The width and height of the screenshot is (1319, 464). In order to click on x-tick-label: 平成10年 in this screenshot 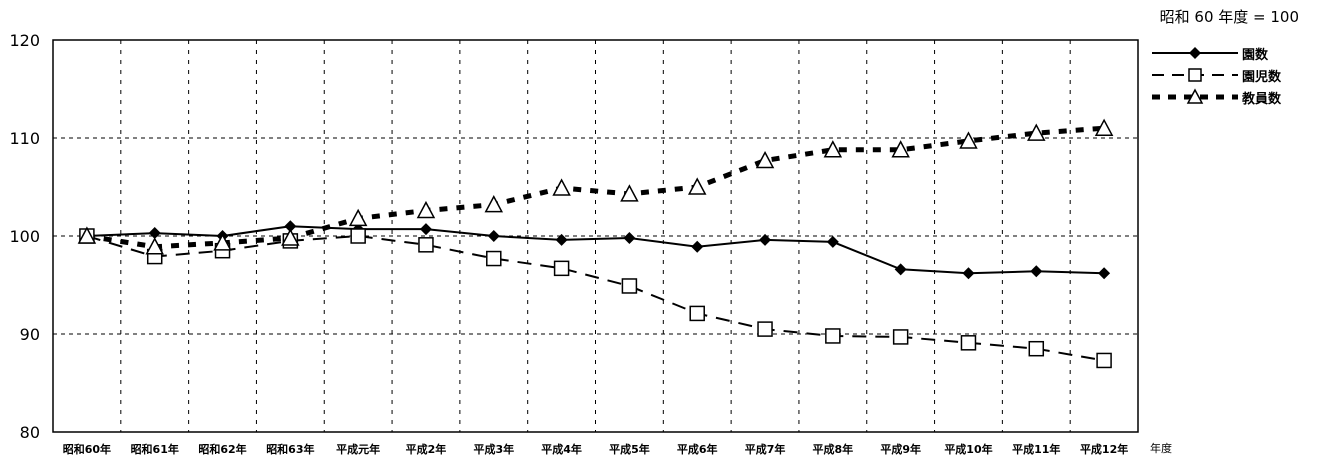, I will do `click(968, 449)`.